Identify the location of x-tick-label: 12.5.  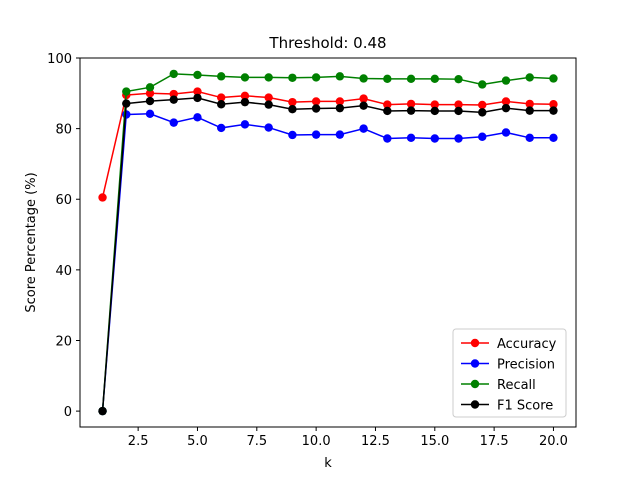
(375, 441).